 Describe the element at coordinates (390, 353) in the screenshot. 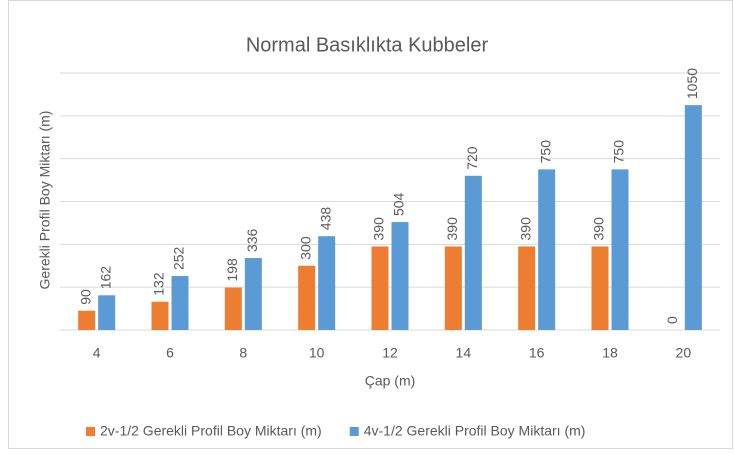

I see `x-tick-label: 12` at that location.